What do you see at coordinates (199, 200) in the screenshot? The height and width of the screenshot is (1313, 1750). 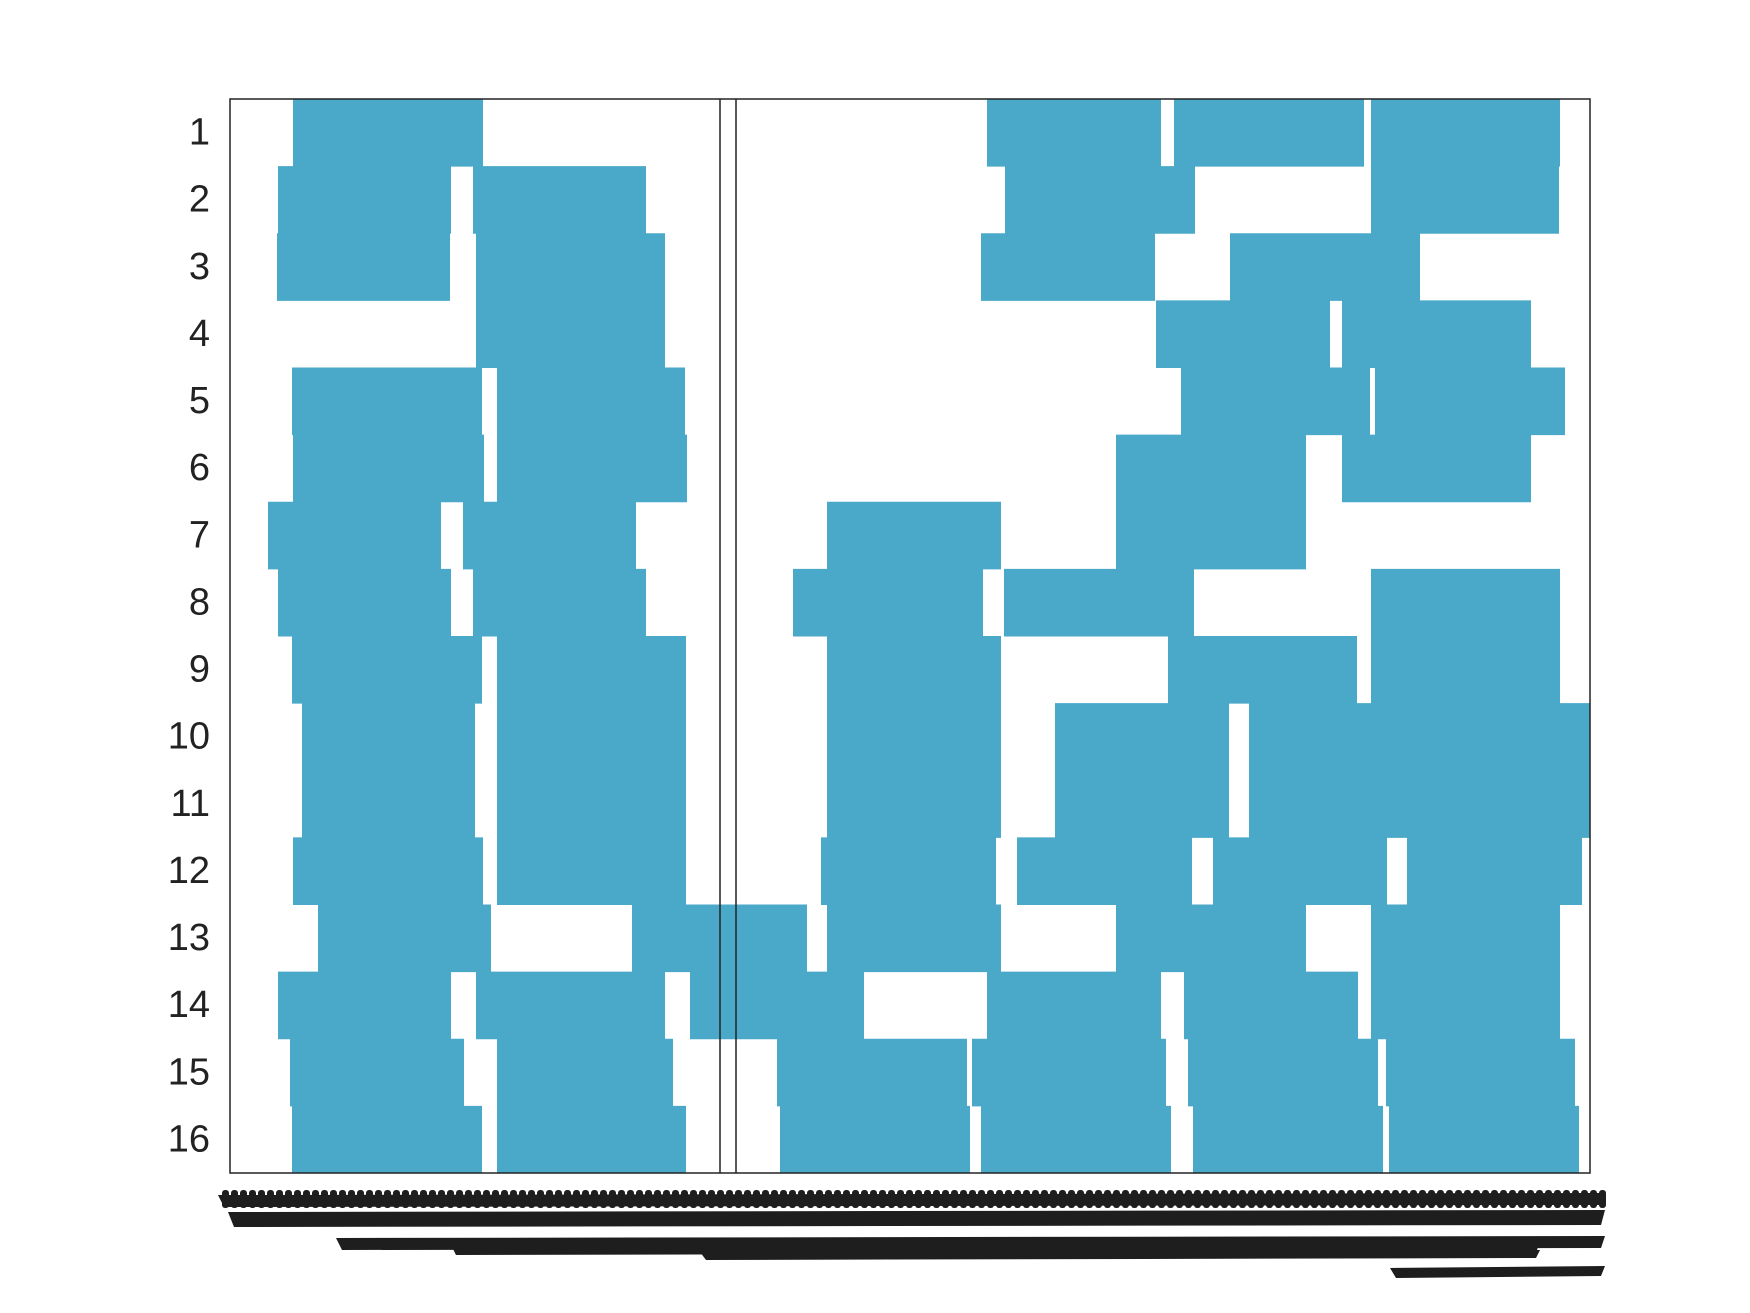 I see `row-label-2: 2` at bounding box center [199, 200].